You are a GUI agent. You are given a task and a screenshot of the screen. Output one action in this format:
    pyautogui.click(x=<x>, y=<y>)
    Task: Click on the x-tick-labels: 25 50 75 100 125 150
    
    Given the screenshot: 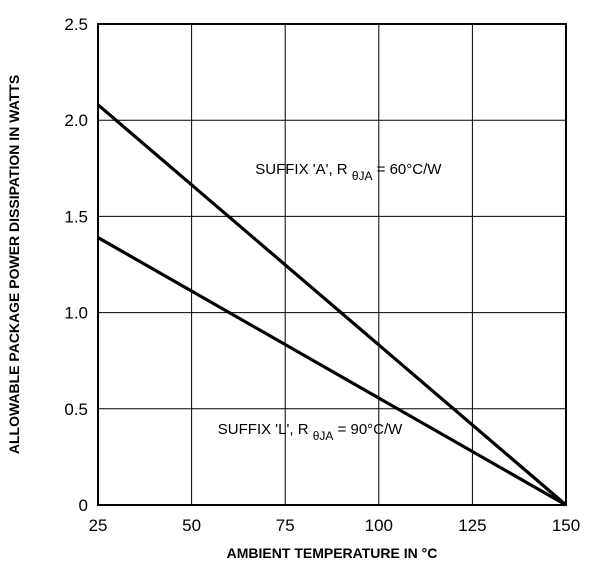 What is the action you would take?
    pyautogui.click(x=335, y=525)
    